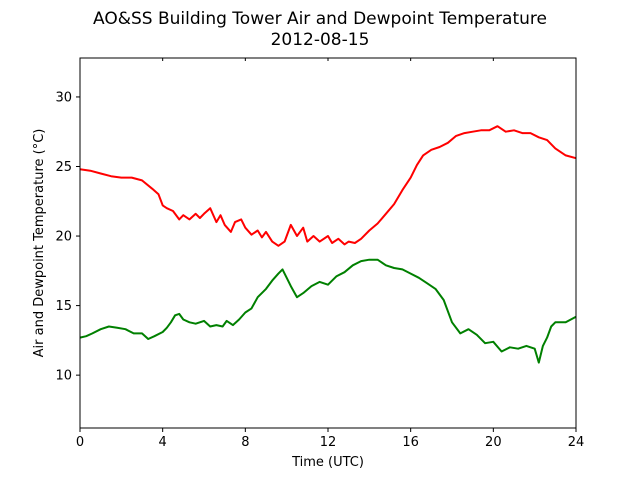 Image resolution: width=640 pixels, height=480 pixels. Describe the element at coordinates (63, 97) in the screenshot. I see `y-tick-label: 30` at that location.